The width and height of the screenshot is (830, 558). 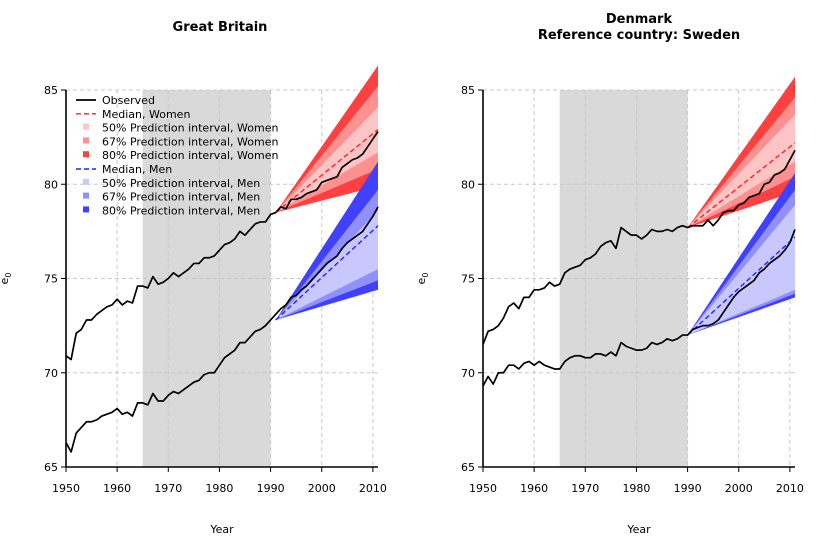 What do you see at coordinates (190, 128) in the screenshot?
I see `legend-entry-label: 50% Prediction interval, Women` at bounding box center [190, 128].